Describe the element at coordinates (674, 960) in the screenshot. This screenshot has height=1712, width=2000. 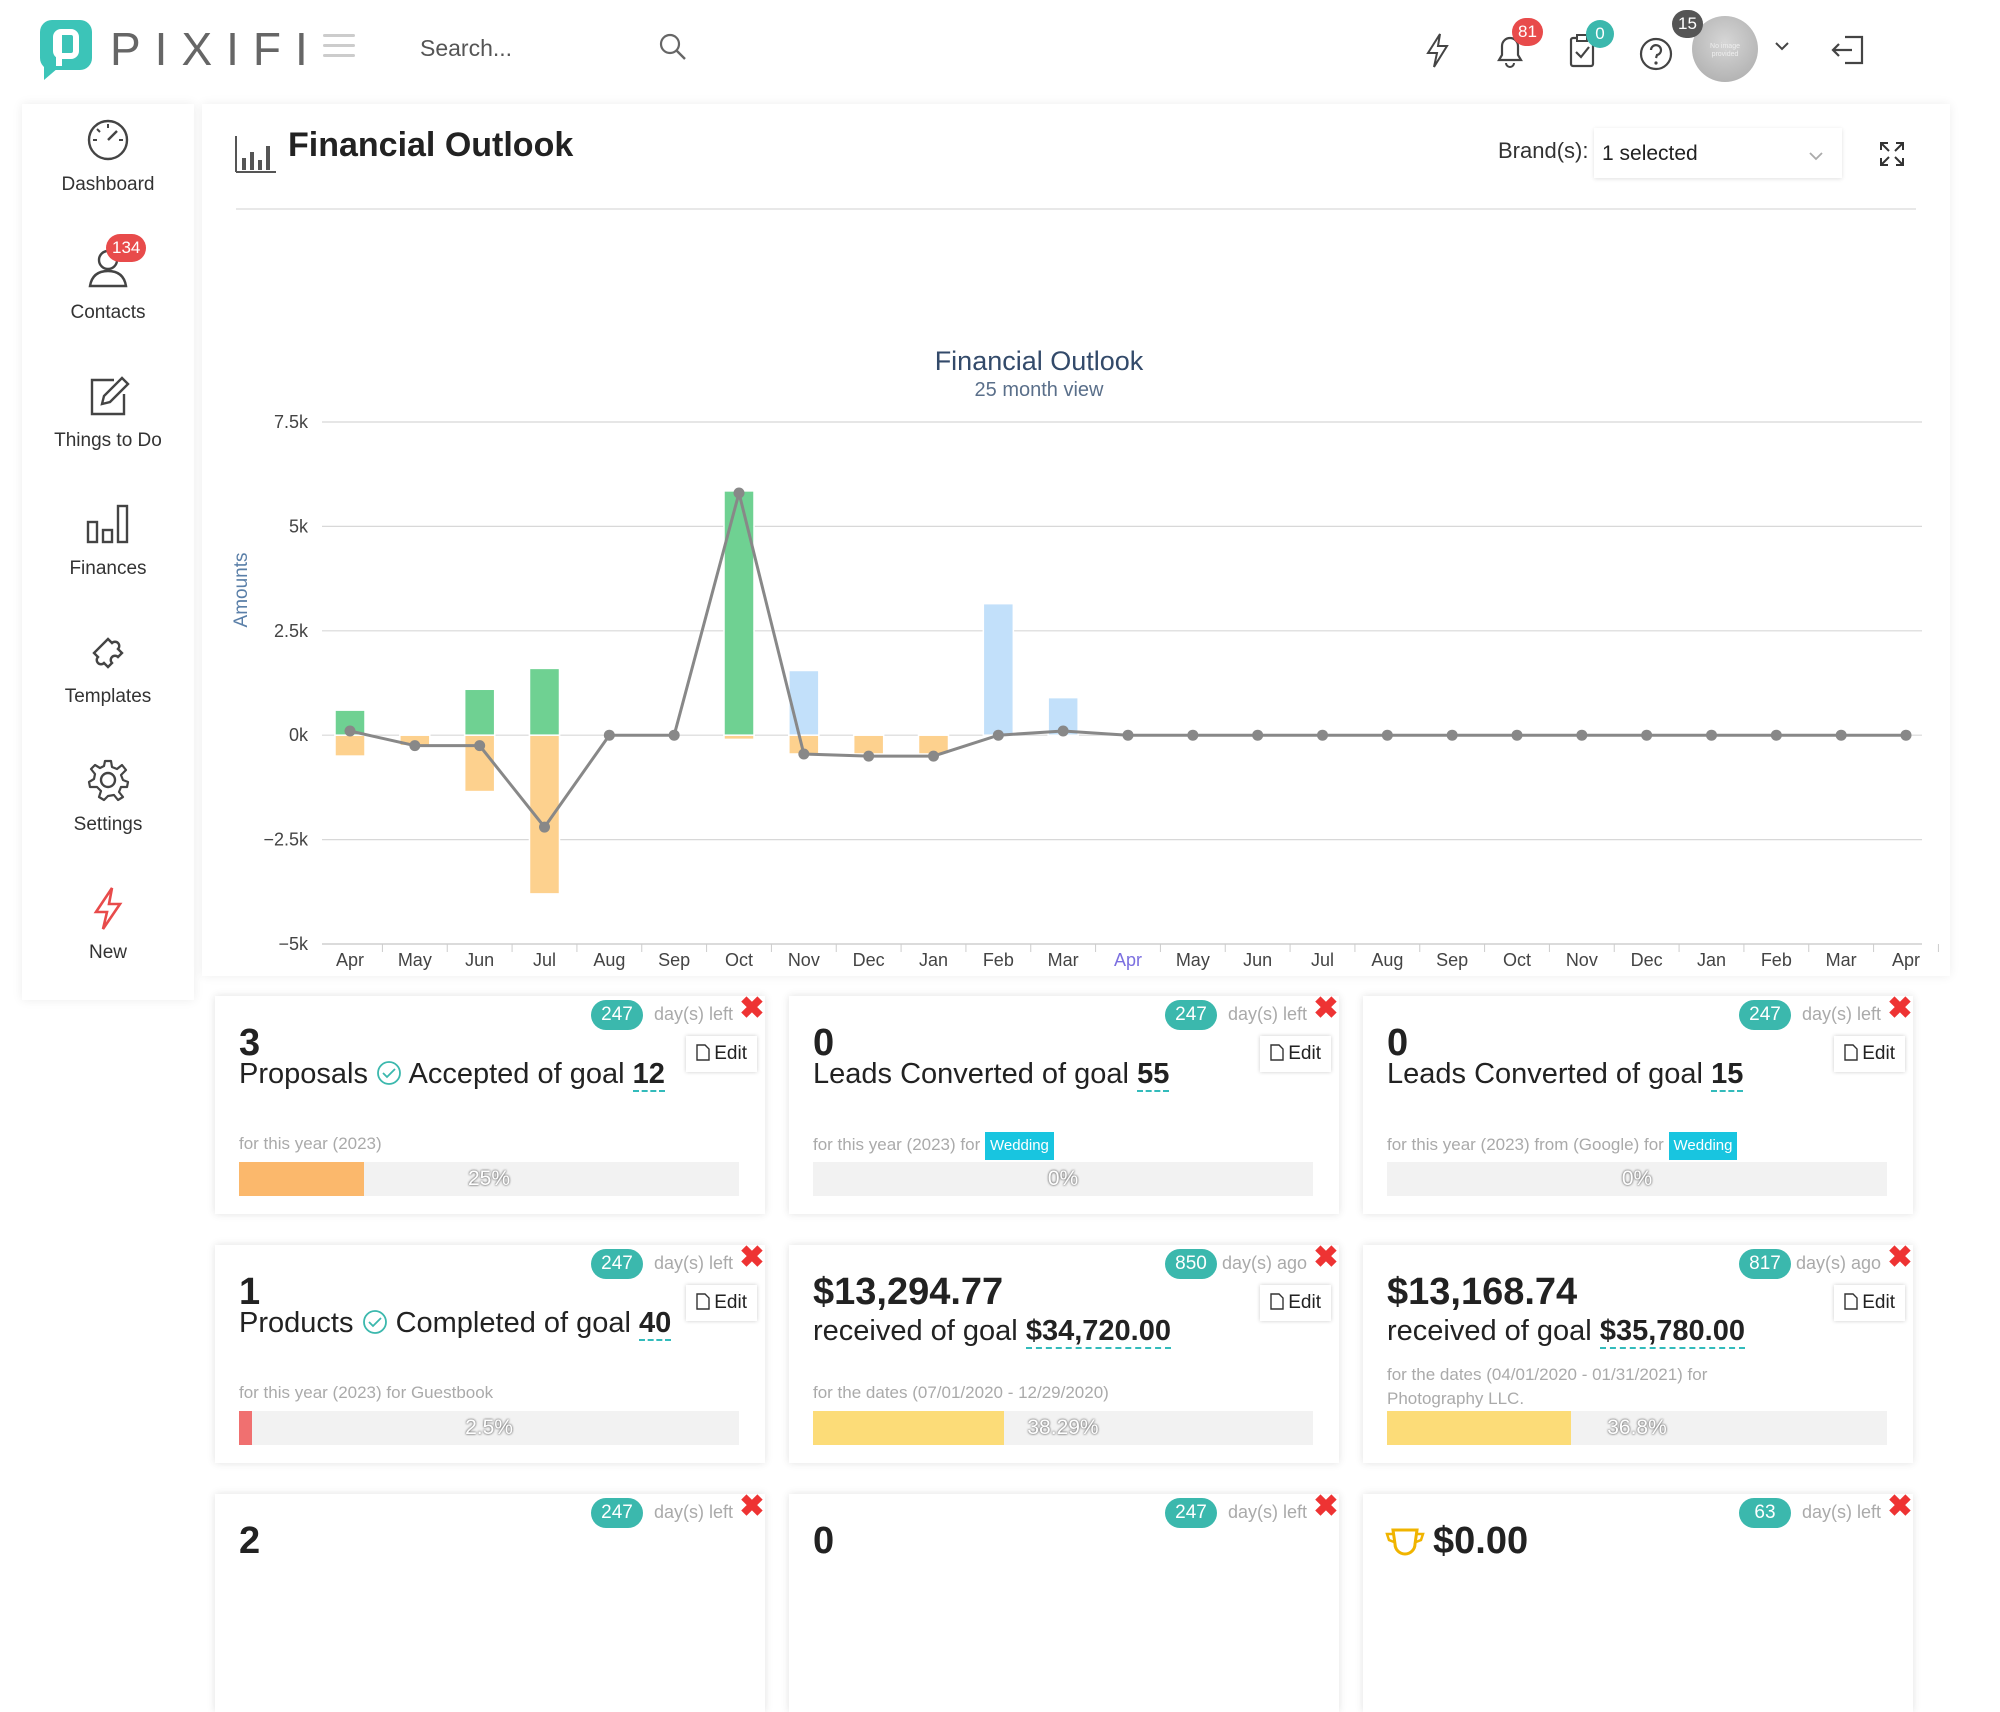
I see `x-tick-label-month: Sep` at that location.